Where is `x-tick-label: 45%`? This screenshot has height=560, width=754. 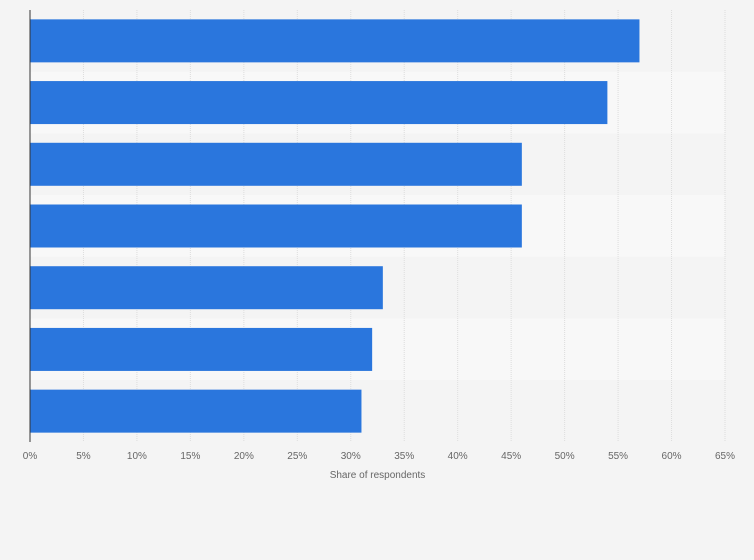 x-tick-label: 45% is located at coordinates (511, 456).